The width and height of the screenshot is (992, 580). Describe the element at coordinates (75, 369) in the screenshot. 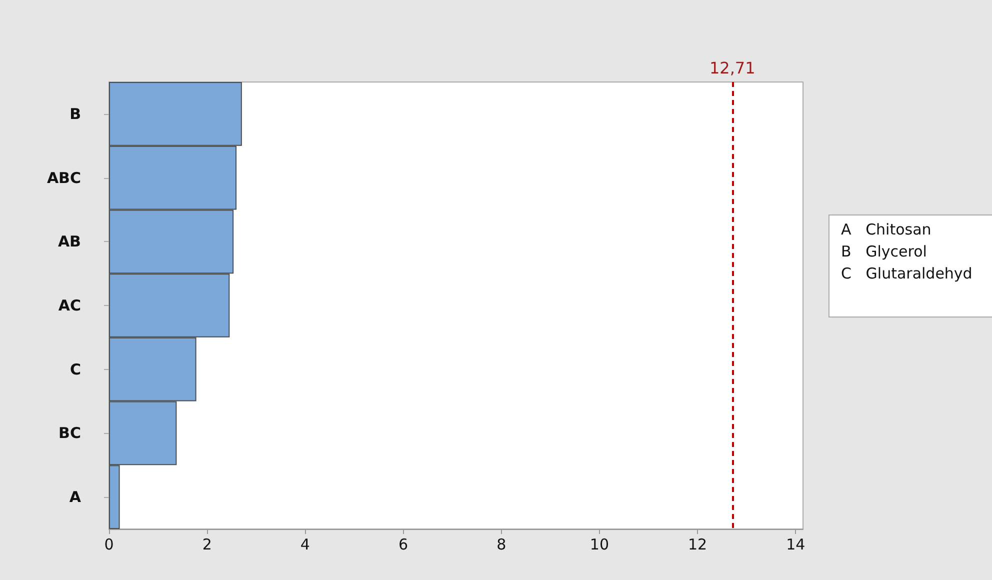

I see `y-tick-label: C` at that location.